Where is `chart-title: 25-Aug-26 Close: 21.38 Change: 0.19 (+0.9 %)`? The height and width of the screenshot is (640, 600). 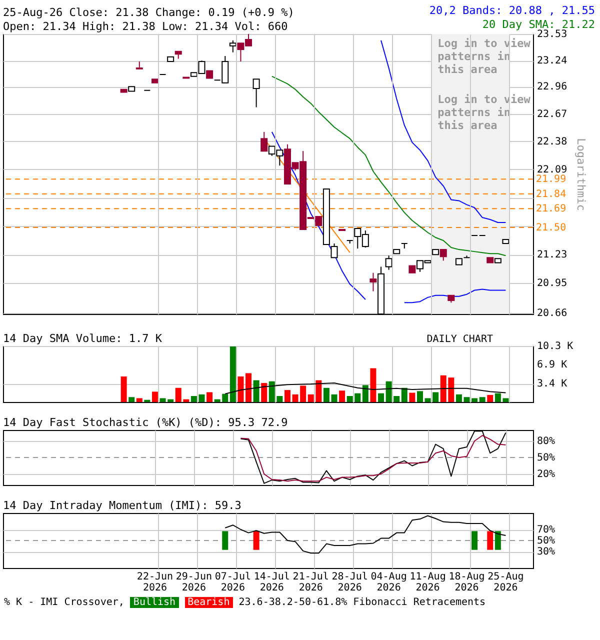 chart-title: 25-Aug-26 Close: 21.38 Change: 0.19 (+0.9 %) is located at coordinates (148, 12).